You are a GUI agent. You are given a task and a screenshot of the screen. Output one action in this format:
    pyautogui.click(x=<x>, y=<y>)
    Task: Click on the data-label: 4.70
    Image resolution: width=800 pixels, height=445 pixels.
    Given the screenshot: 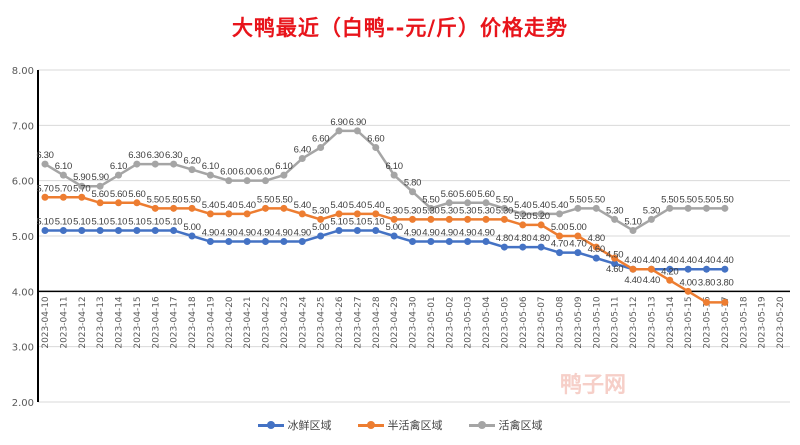 What is the action you would take?
    pyautogui.click(x=559, y=244)
    